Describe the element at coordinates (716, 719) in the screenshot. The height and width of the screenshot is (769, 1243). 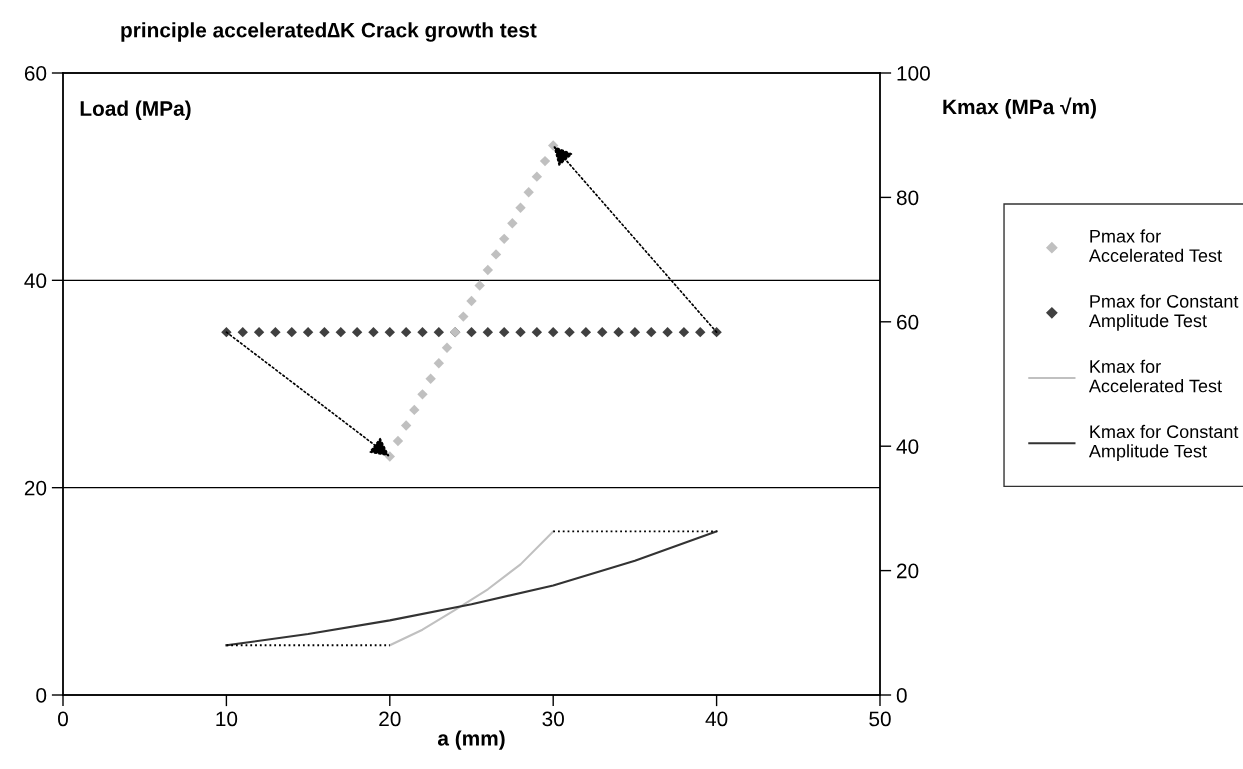
I see `x-tick-label: 40` at that location.